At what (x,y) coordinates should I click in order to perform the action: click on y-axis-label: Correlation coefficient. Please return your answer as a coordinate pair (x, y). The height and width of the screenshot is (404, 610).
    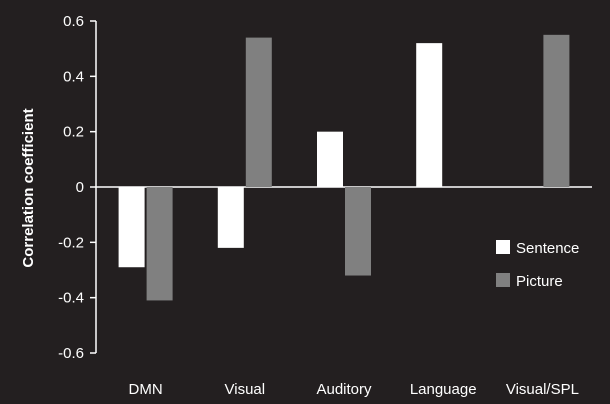
    Looking at the image, I should click on (28, 187).